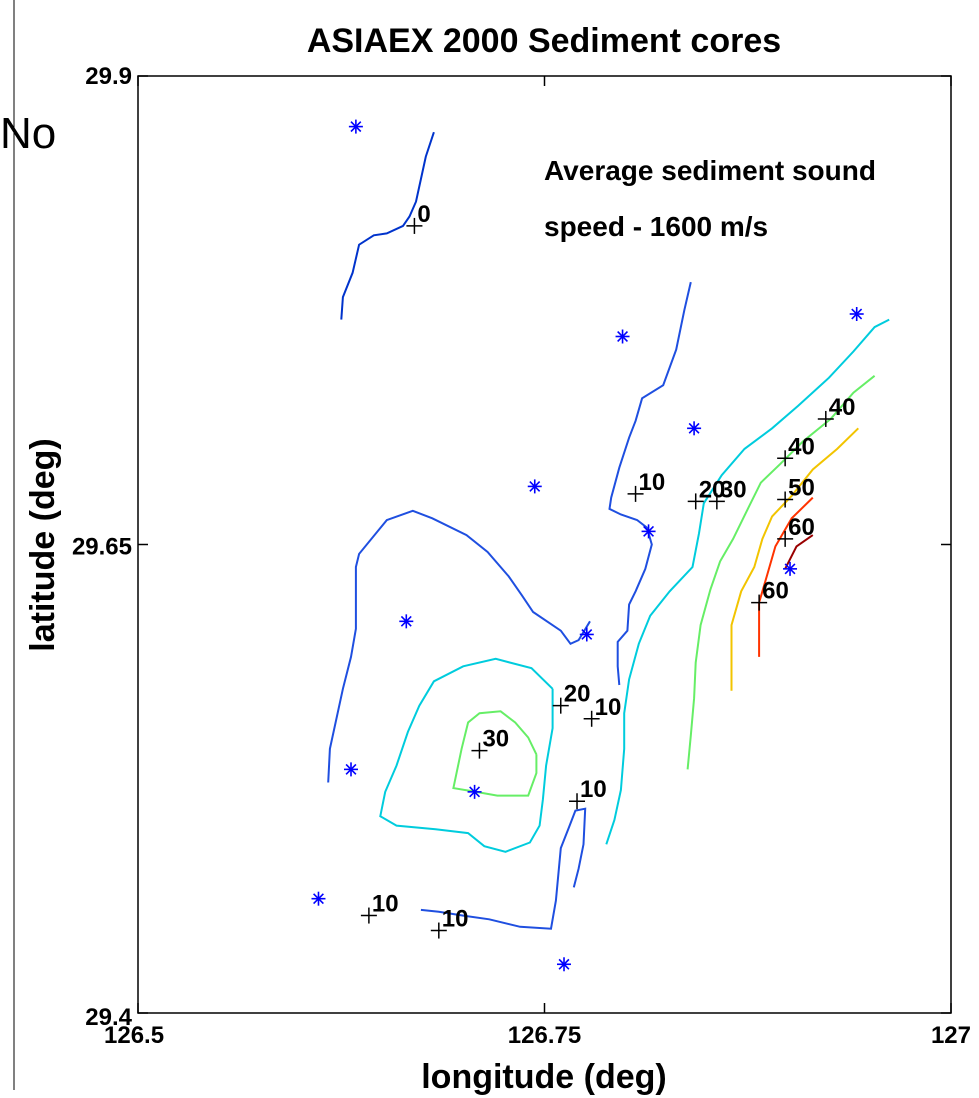 The height and width of the screenshot is (1098, 979). Describe the element at coordinates (951, 1035) in the screenshot. I see `x-tick-label: 127` at that location.